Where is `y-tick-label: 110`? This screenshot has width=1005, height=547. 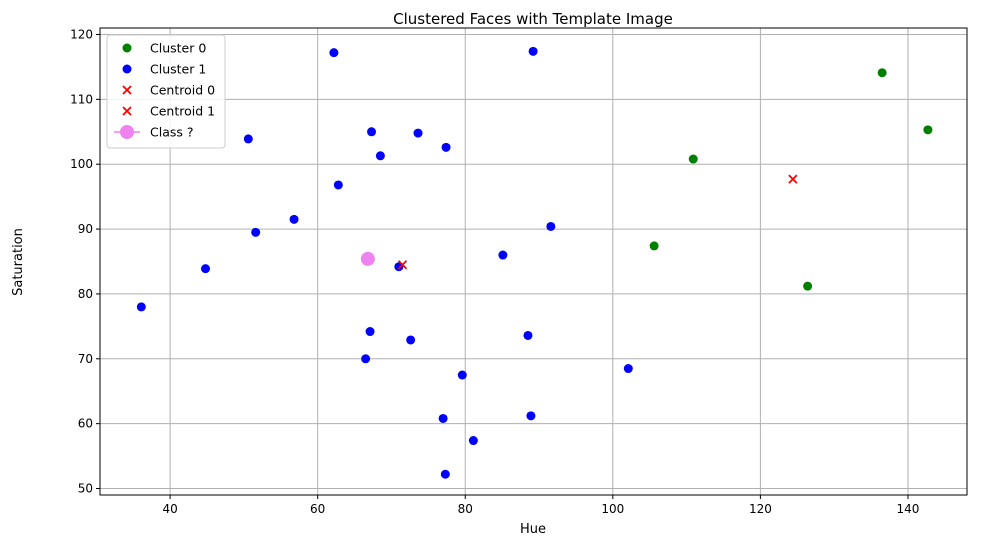 y-tick-label: 110 is located at coordinates (81, 99).